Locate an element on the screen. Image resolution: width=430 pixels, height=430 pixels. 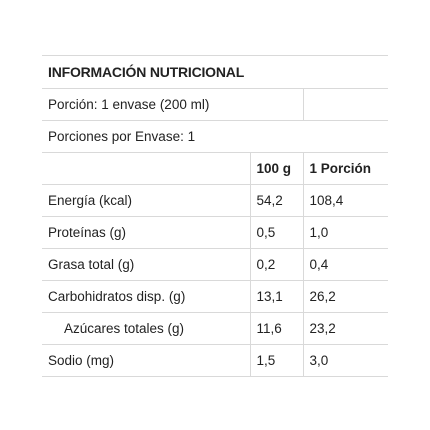
nutrient-label: Grasa total (g) is located at coordinates (146, 264).